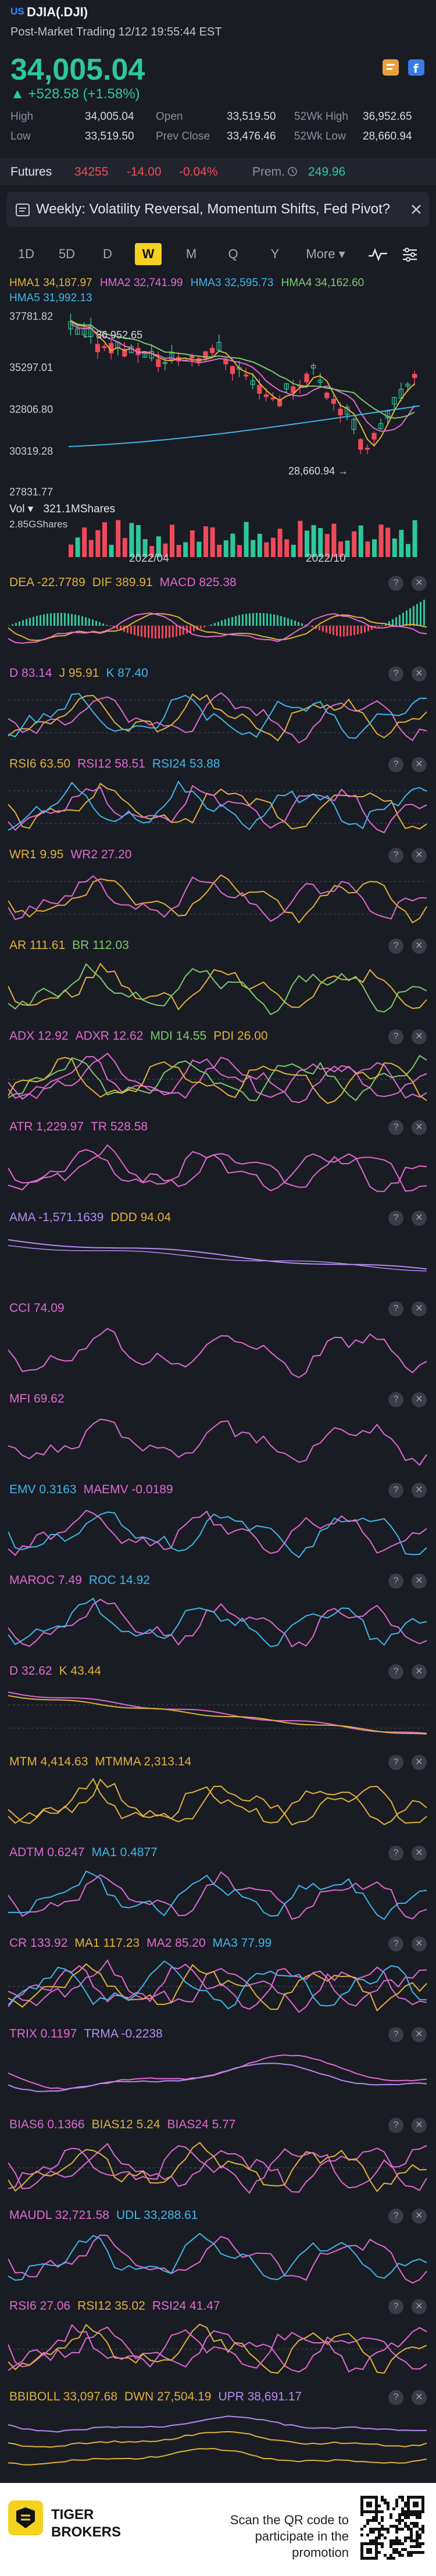  Describe the element at coordinates (218, 620) in the screenshot. I see `indicator-panel: DEA -22.7789 DIF 389.91 MACD 825.38? ✕` at that location.